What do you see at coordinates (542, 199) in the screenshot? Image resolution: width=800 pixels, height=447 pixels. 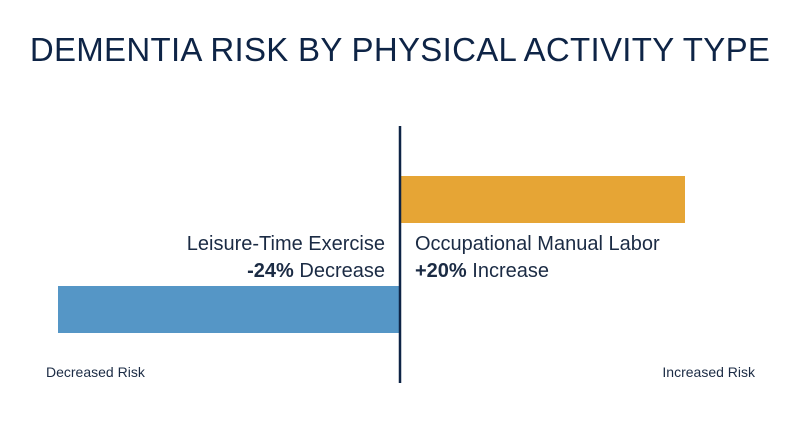 I see `bar-occupational-manual-labor` at bounding box center [542, 199].